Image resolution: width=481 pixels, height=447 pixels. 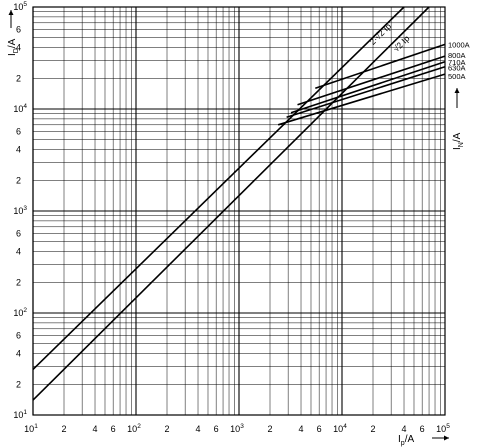 I want to click on series-line-500a, so click(x=361, y=99).